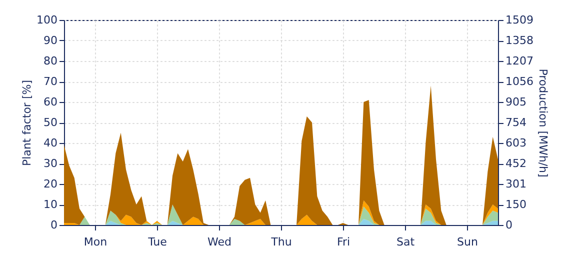  I want to click on y2-tick-label: 905, so click(516, 102).